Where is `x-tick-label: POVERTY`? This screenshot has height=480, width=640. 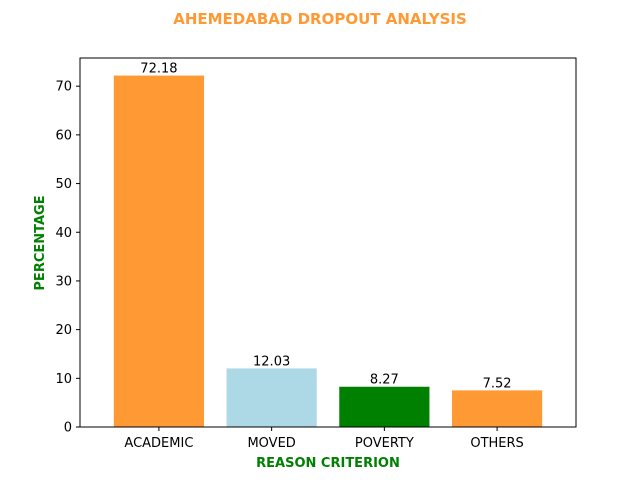 x-tick-label: POVERTY is located at coordinates (384, 443).